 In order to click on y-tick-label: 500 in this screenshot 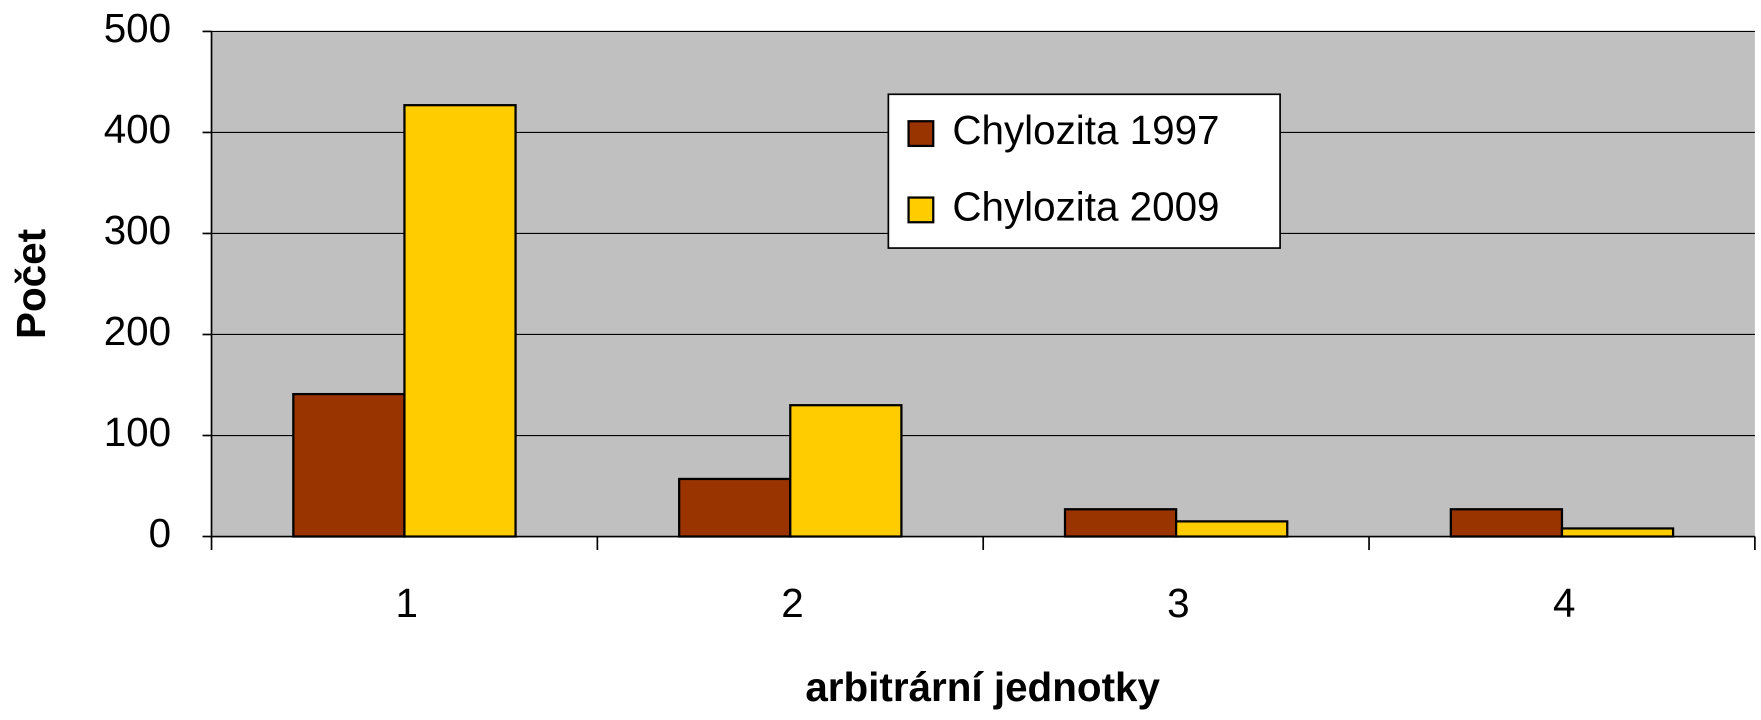, I will do `click(137, 28)`.